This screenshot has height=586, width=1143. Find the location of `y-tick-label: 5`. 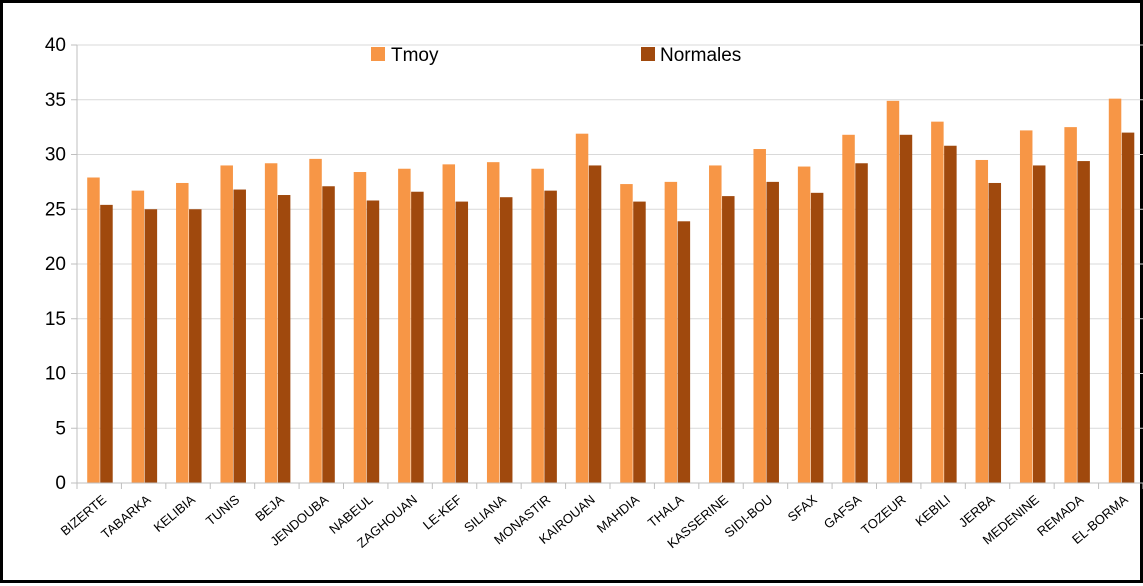

y-tick-label: 5 is located at coordinates (60, 428).